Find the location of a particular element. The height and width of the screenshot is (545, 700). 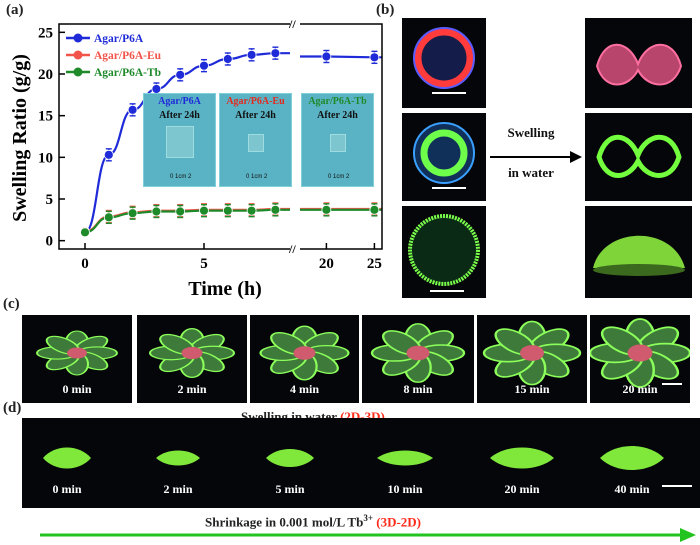

saddle-tb-graphic is located at coordinates (639, 156).